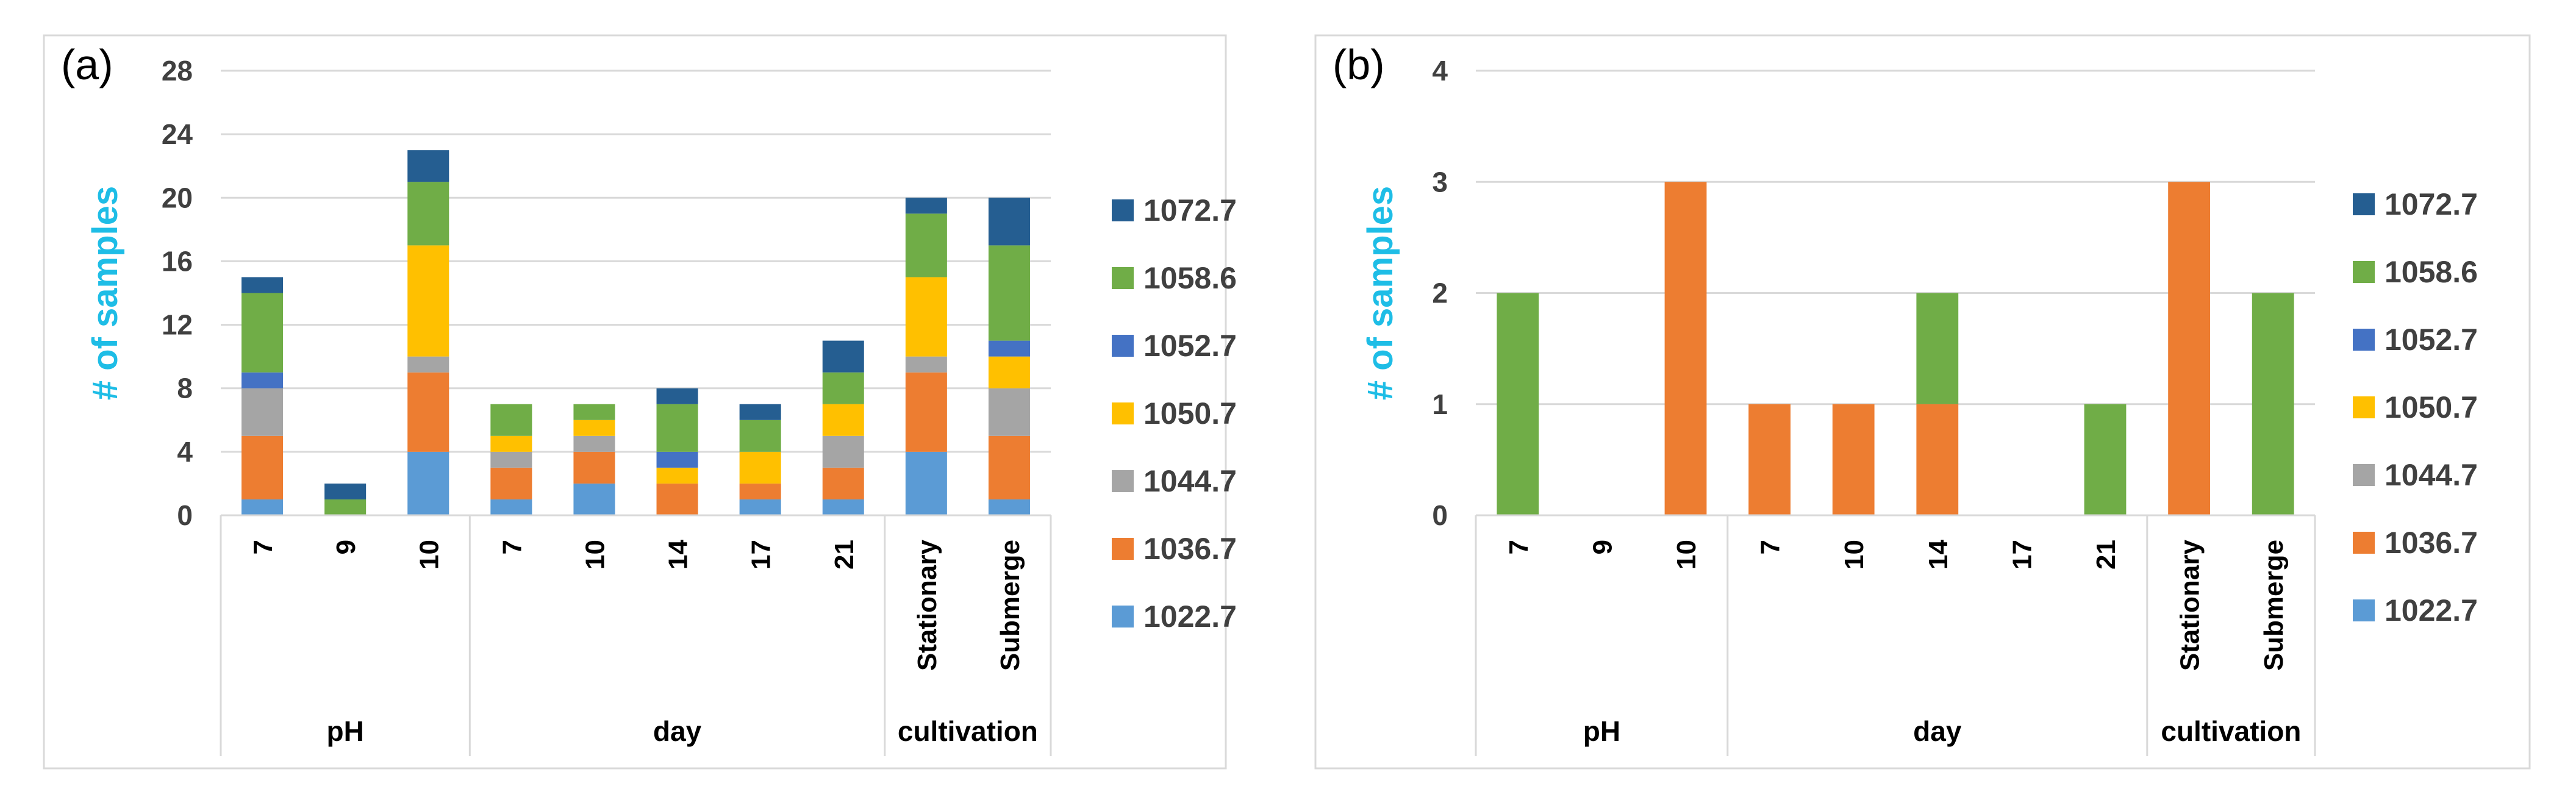 Image resolution: width=2576 pixels, height=808 pixels. What do you see at coordinates (1440, 515) in the screenshot?
I see `y-tick-label: 0` at bounding box center [1440, 515].